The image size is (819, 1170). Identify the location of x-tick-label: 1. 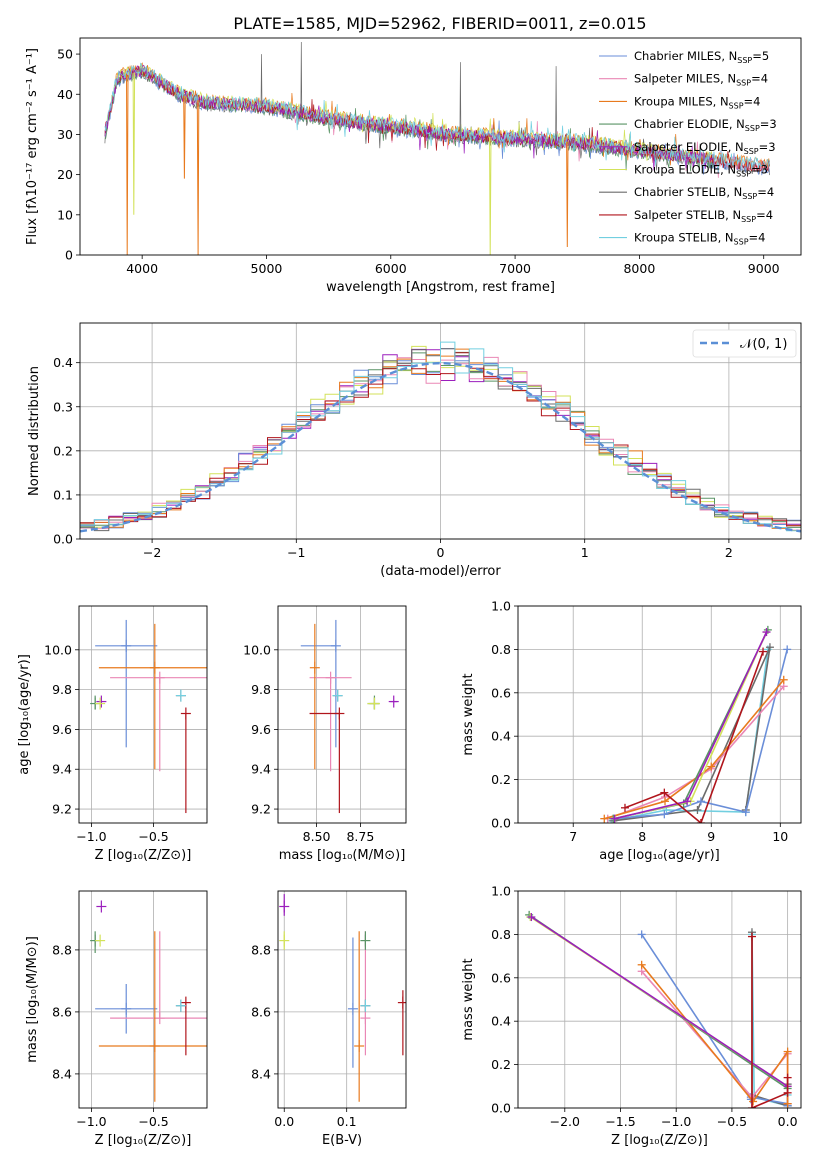
(585, 552).